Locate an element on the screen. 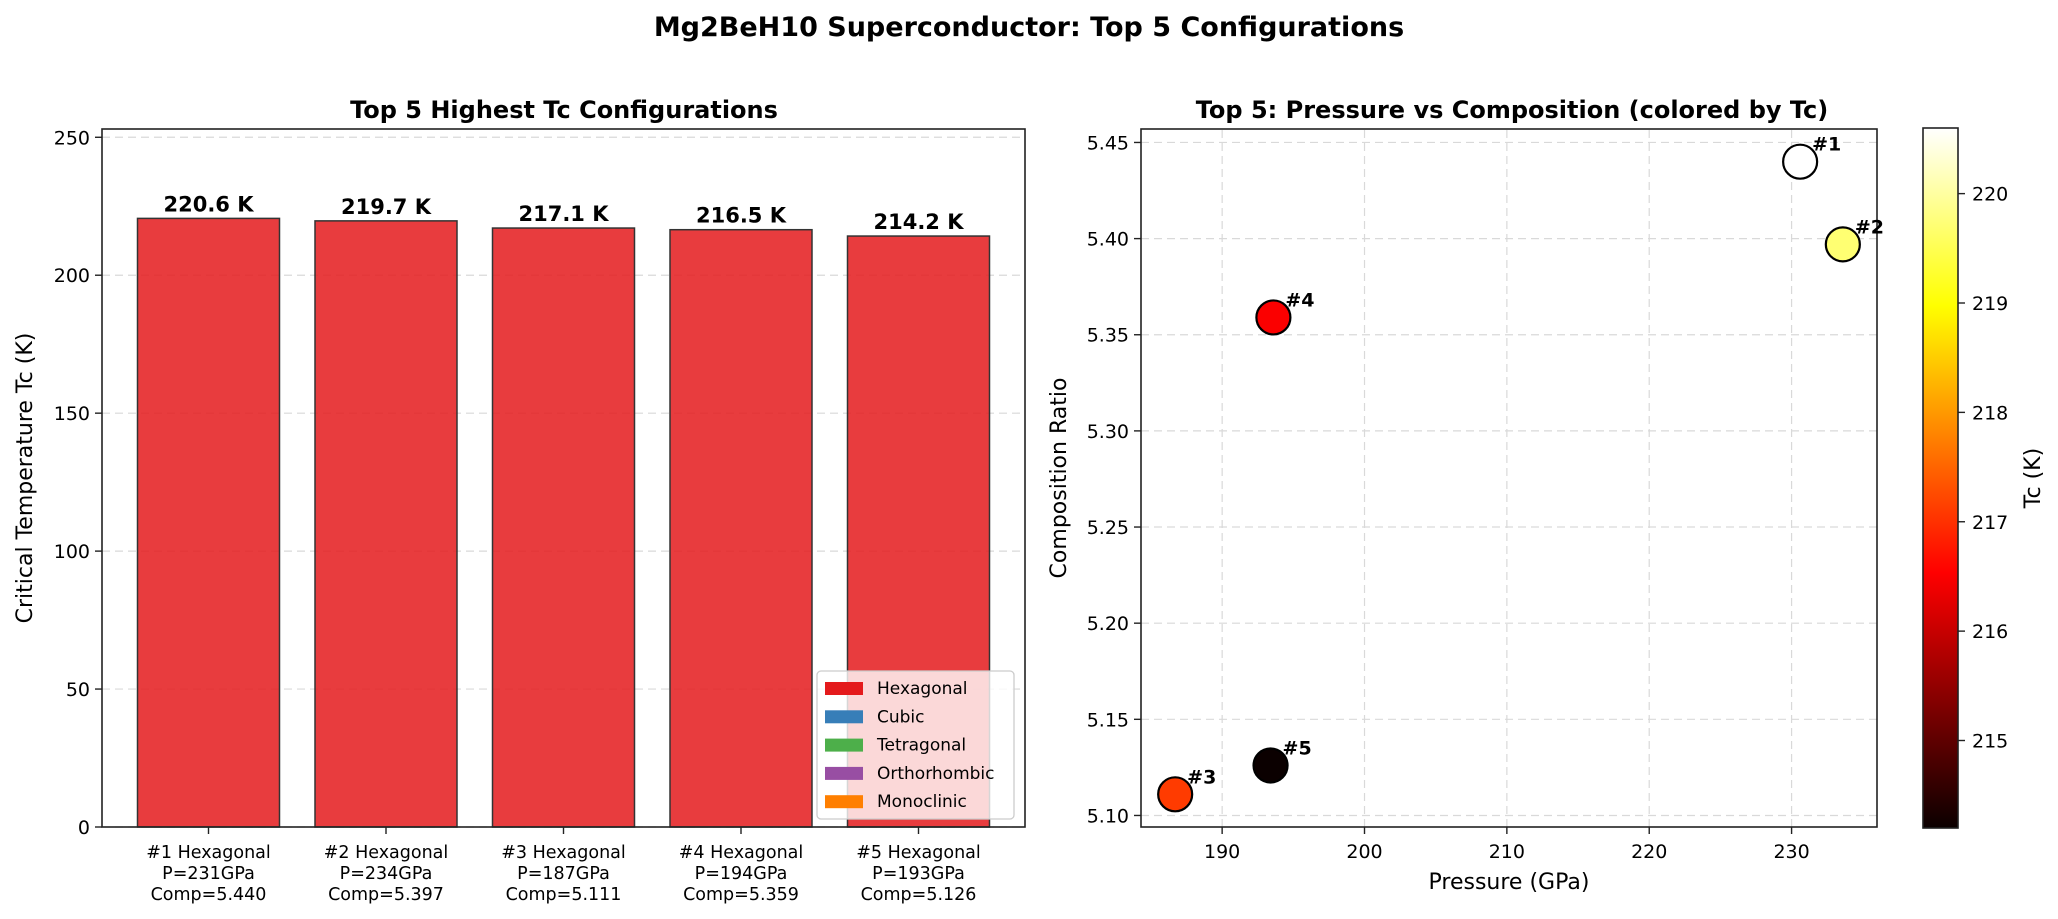 Image resolution: width=2058 pixels, height=919 pixels. legend-label: Orthorhombic is located at coordinates (936, 774).